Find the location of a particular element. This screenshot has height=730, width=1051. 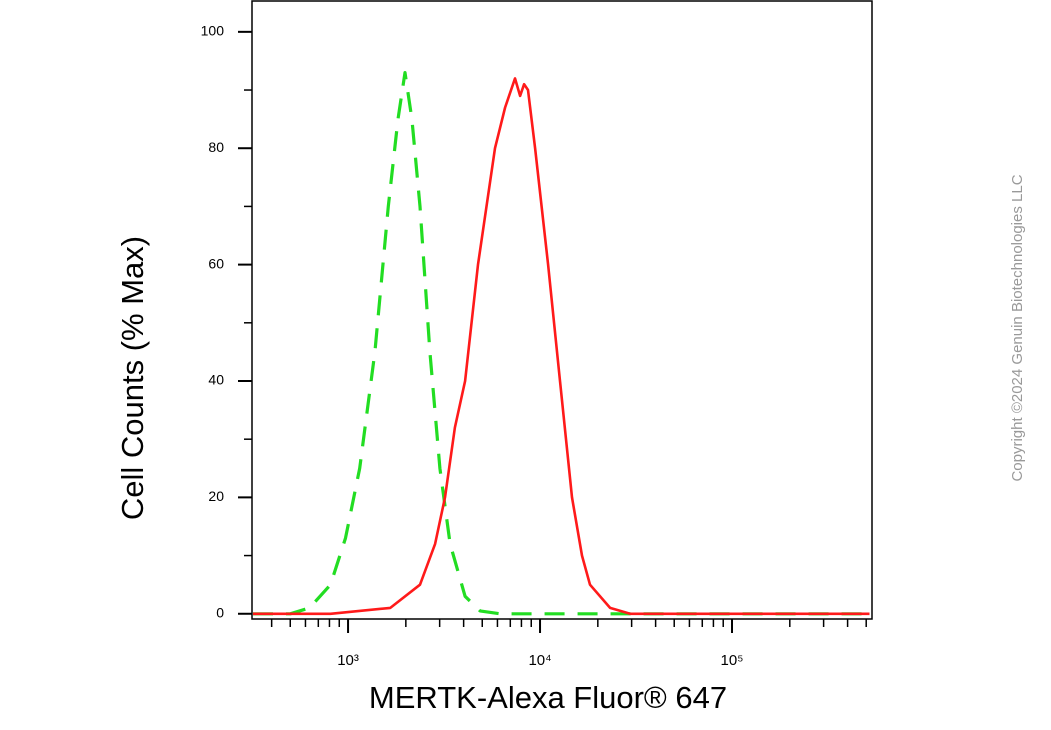

y-tick-label: 0 is located at coordinates (220, 612).